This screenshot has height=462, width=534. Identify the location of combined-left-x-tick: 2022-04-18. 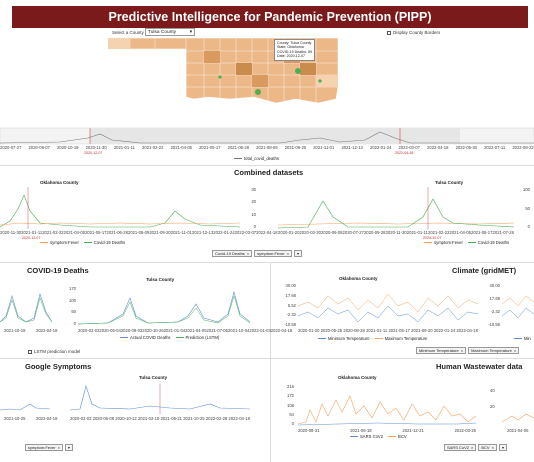
(267, 232).